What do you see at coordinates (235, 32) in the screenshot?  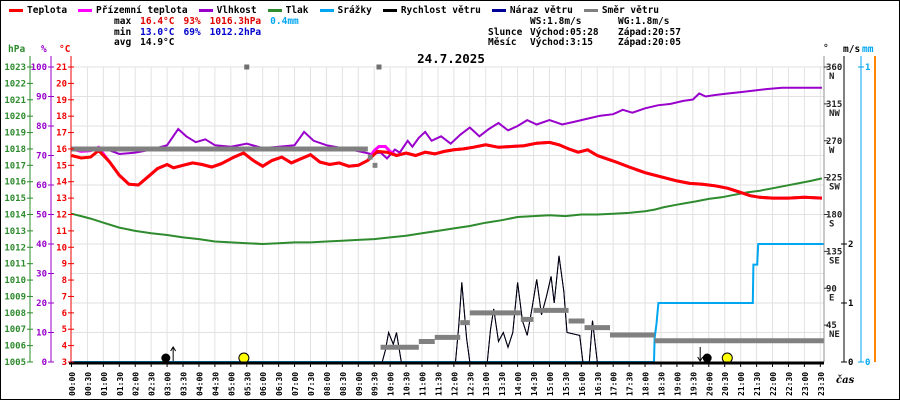 I see `min-pressure: 1012.2hPa` at bounding box center [235, 32].